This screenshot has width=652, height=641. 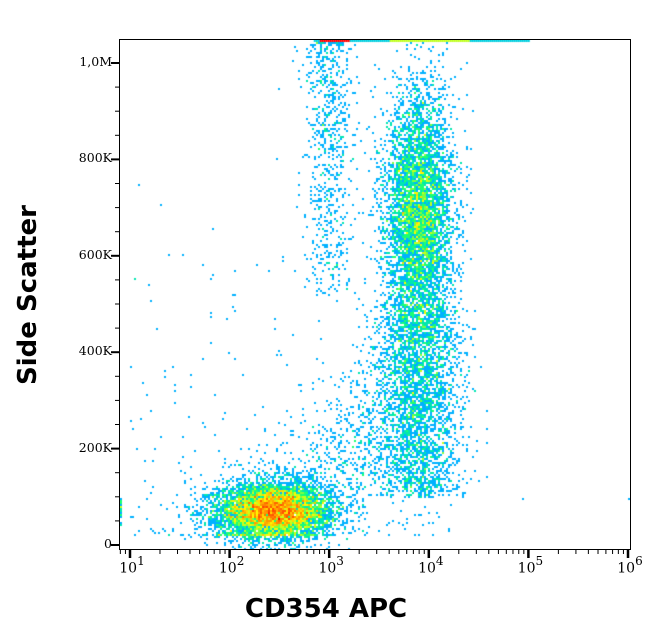 I want to click on y-tick-label: 400K, so click(x=95, y=351).